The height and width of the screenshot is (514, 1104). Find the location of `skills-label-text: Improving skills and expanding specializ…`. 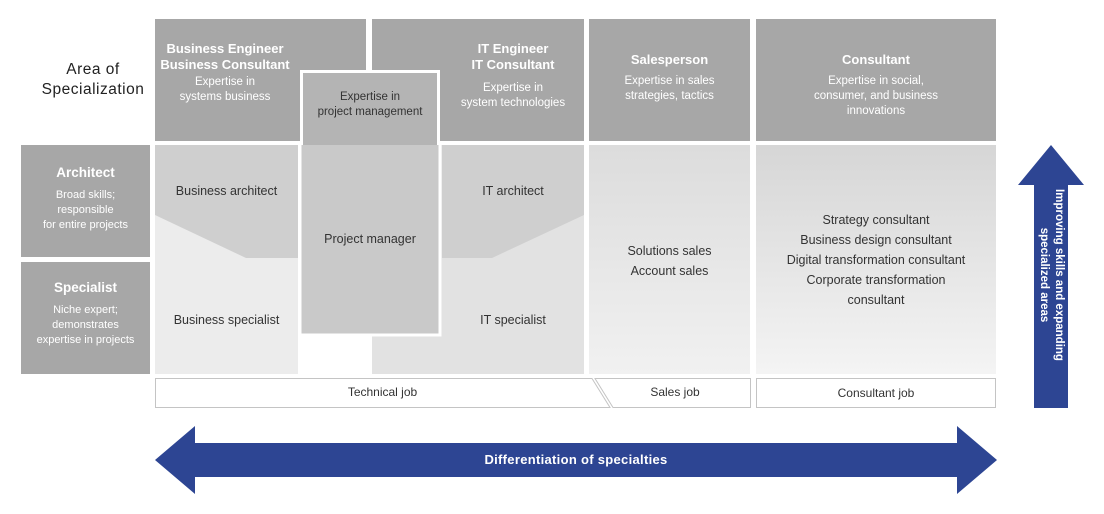

skills-label-text: Improving skills and expanding specializ… is located at coordinates (1051, 275).